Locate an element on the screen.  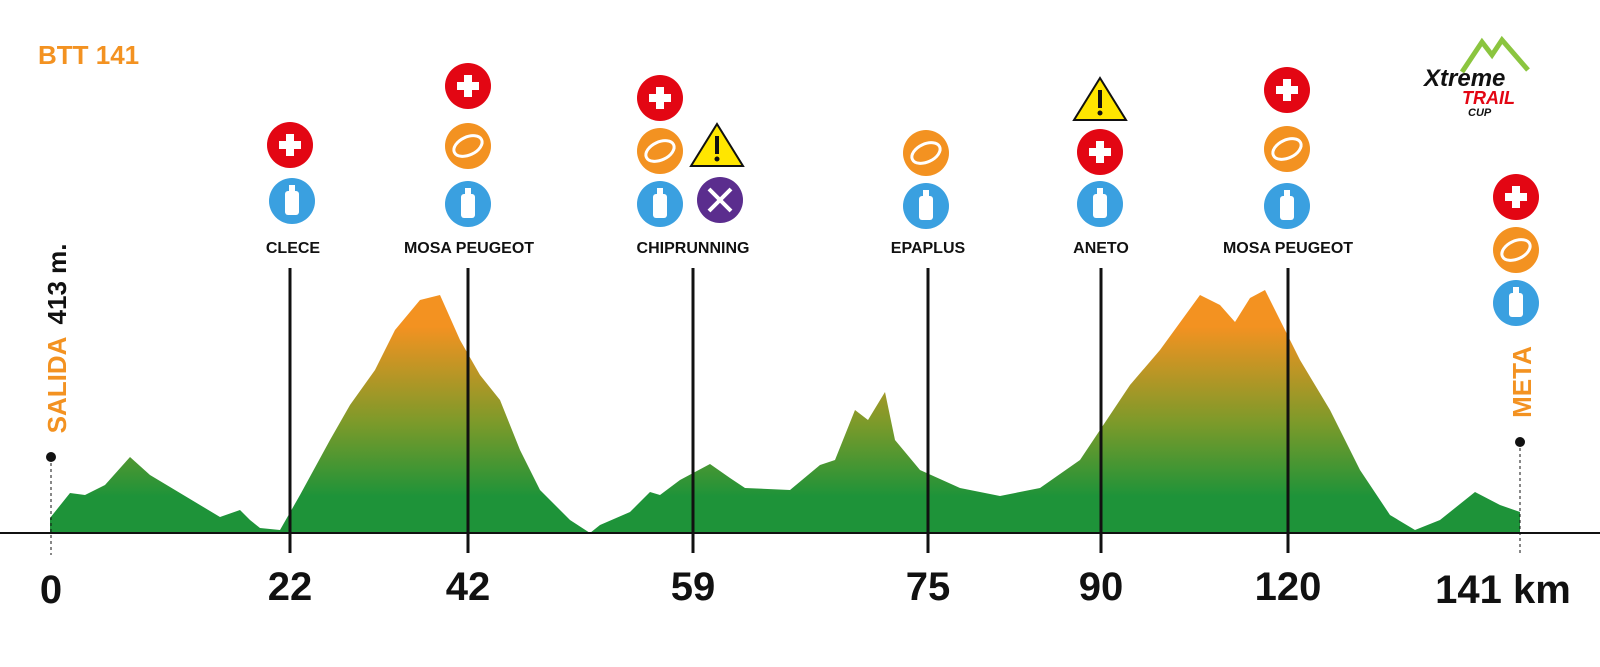
checkpoint-name: ANETO is located at coordinates (1101, 248).